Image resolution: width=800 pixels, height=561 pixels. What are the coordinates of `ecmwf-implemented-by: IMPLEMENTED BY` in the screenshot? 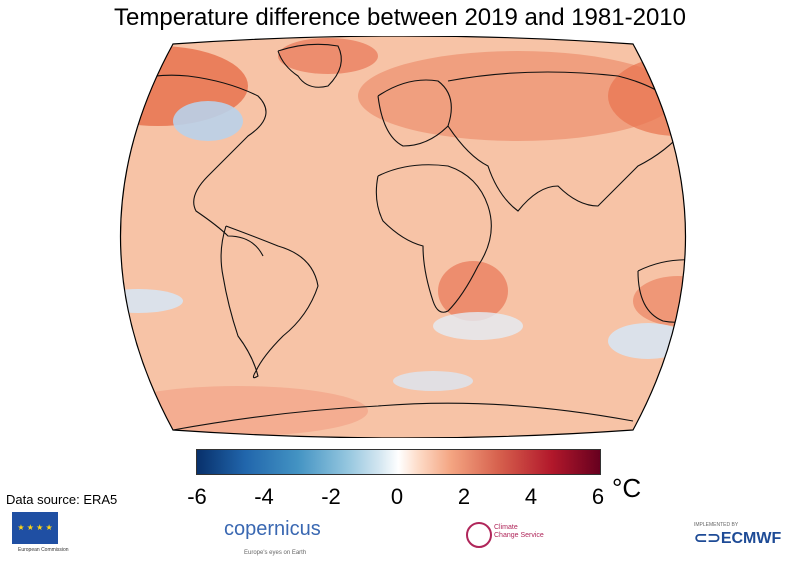 It's located at (716, 525).